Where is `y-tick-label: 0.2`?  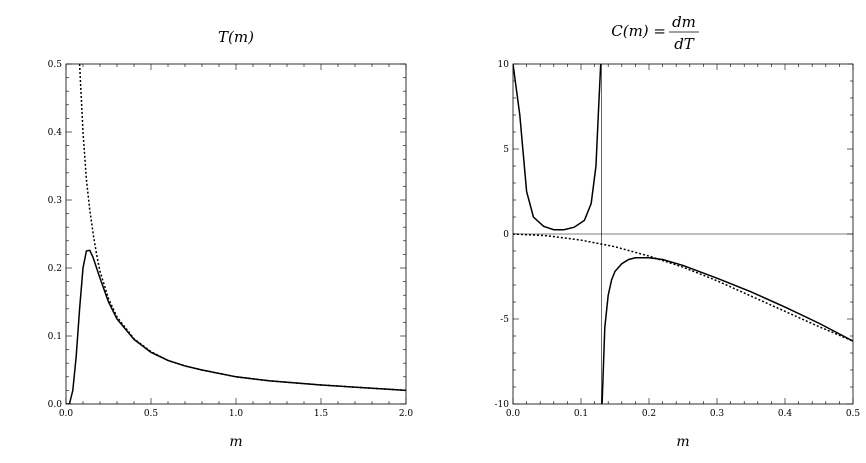
y-tick-label: 0.2 is located at coordinates (55, 269).